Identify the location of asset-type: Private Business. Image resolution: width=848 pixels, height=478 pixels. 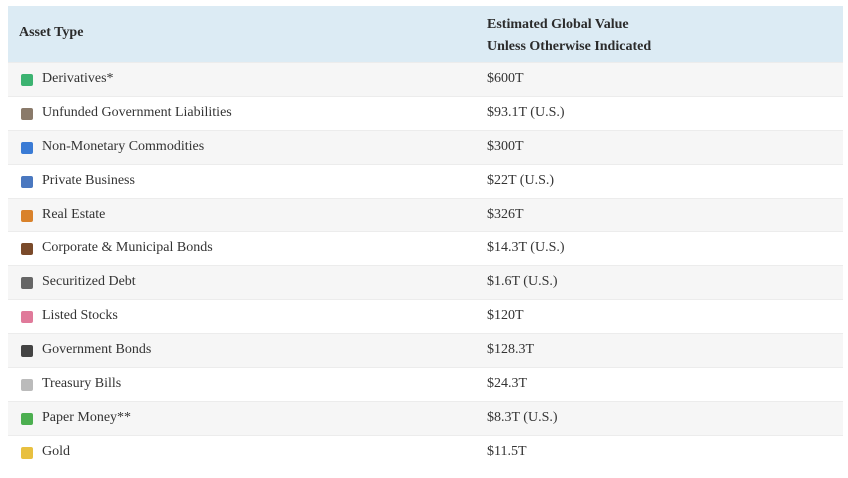
(88, 180).